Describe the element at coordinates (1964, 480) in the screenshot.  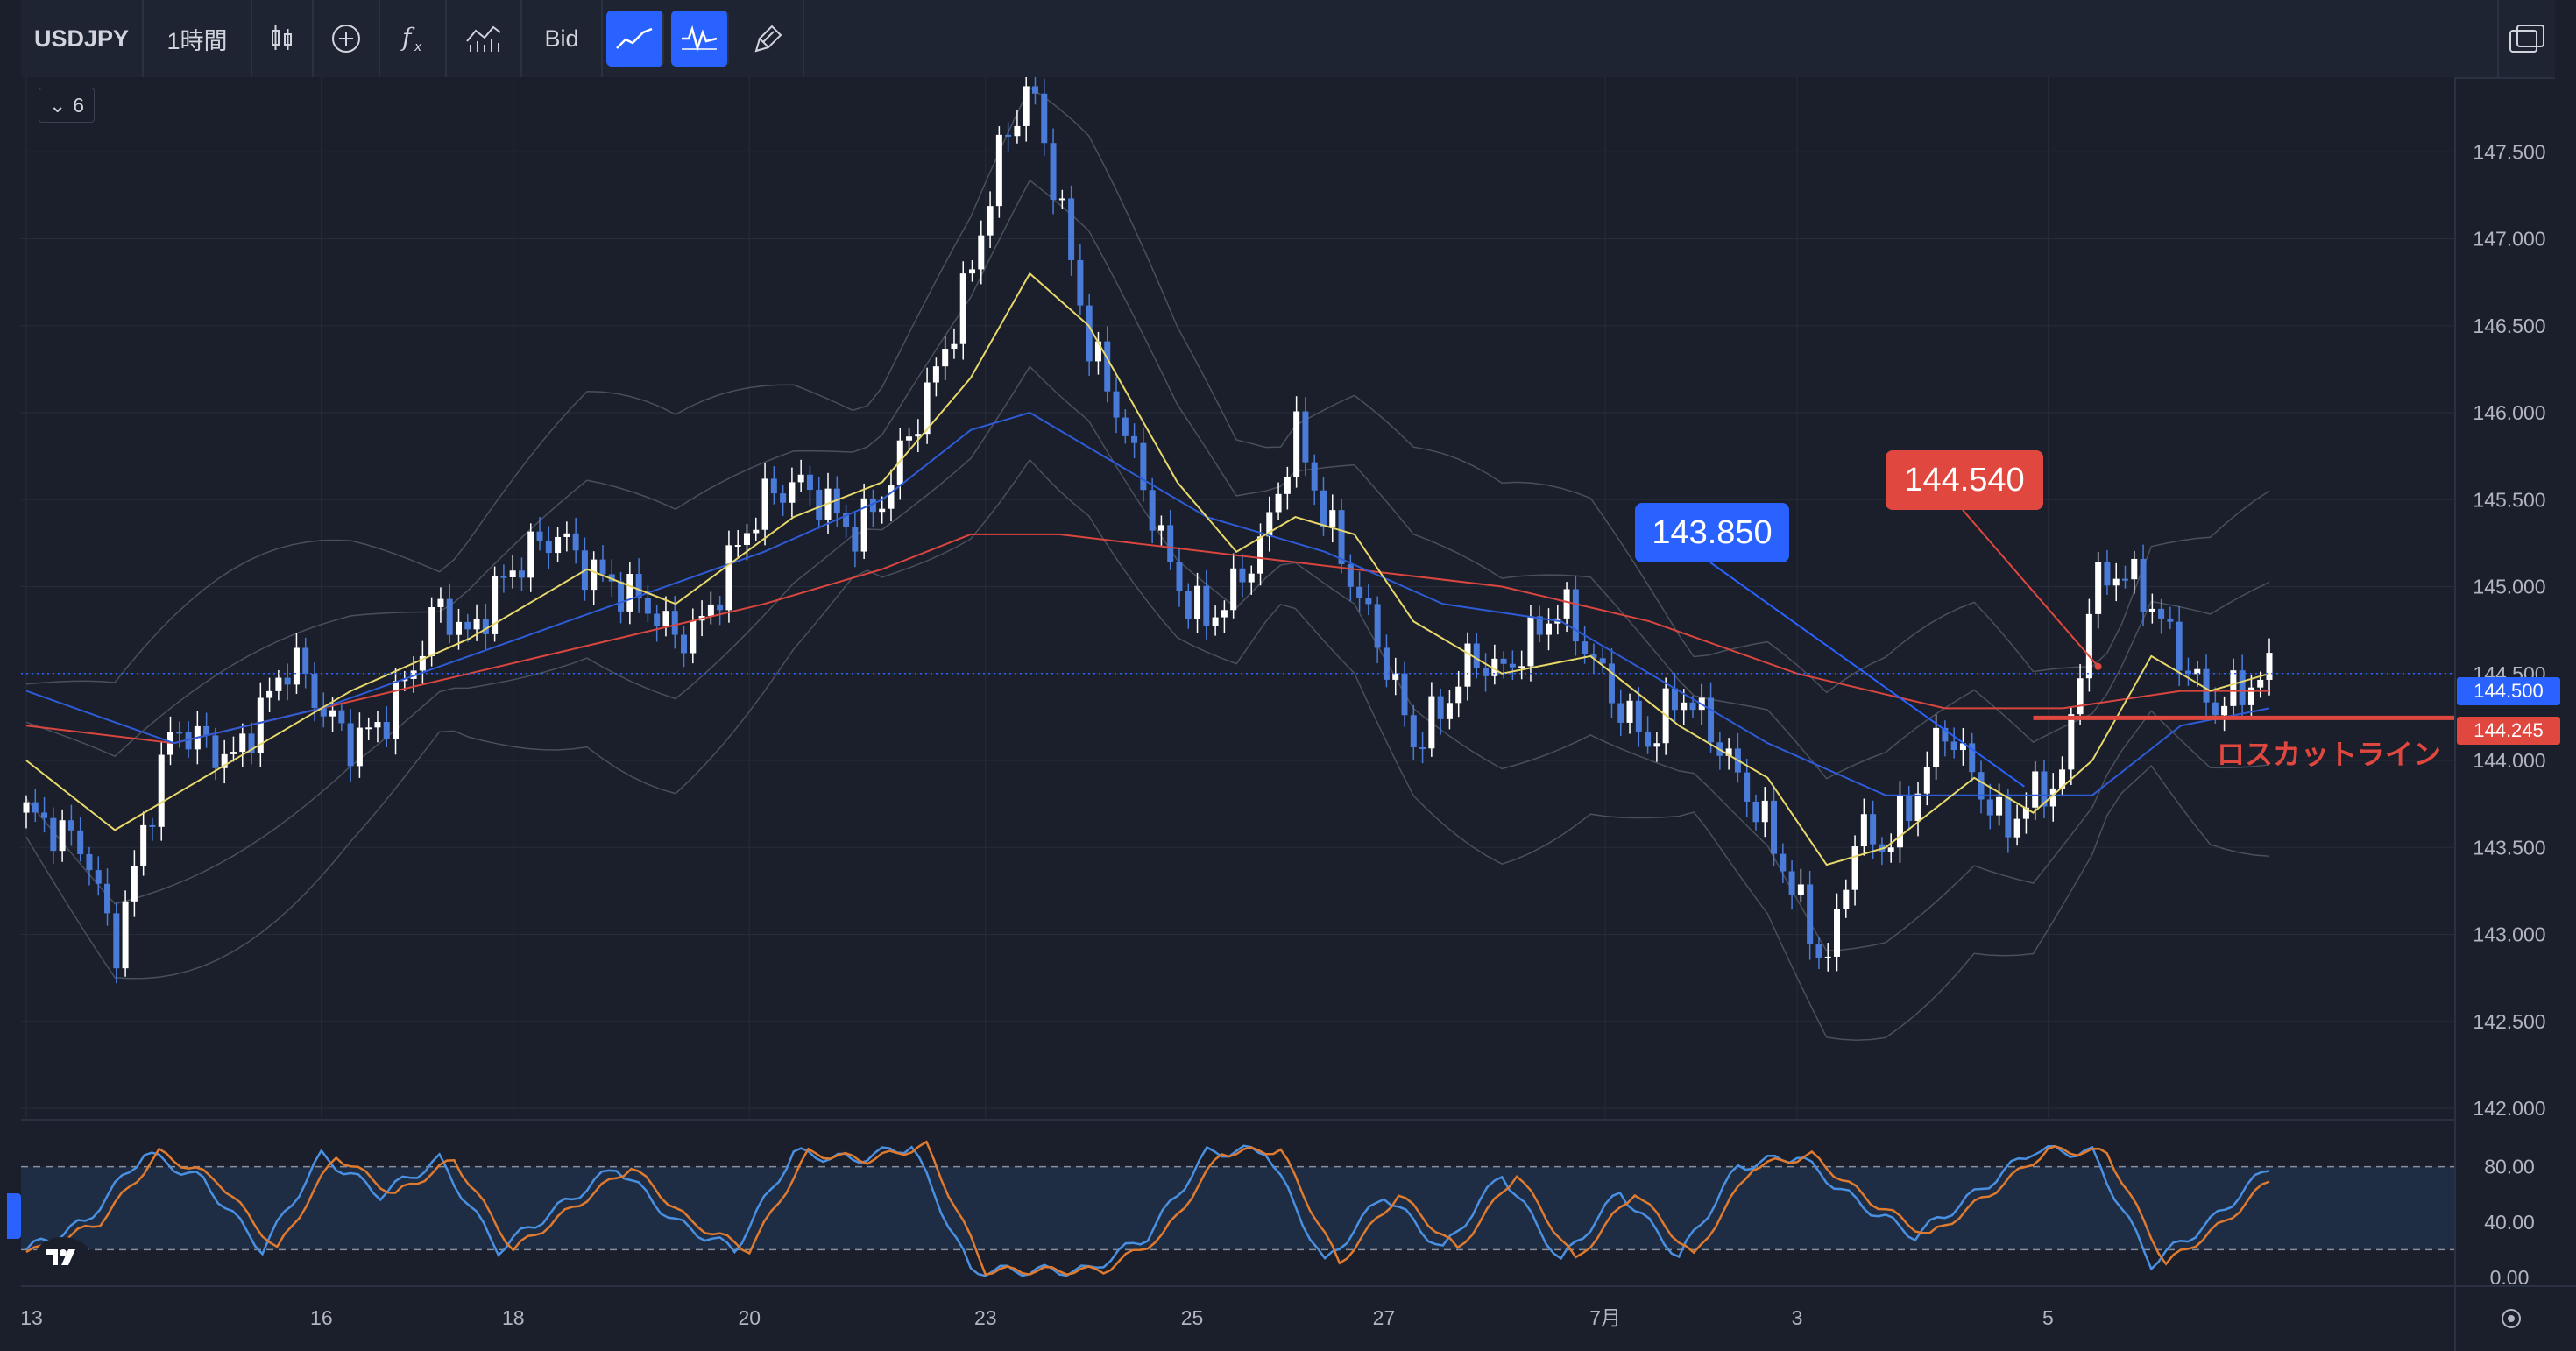
I see `price-callout-red: 144.540` at that location.